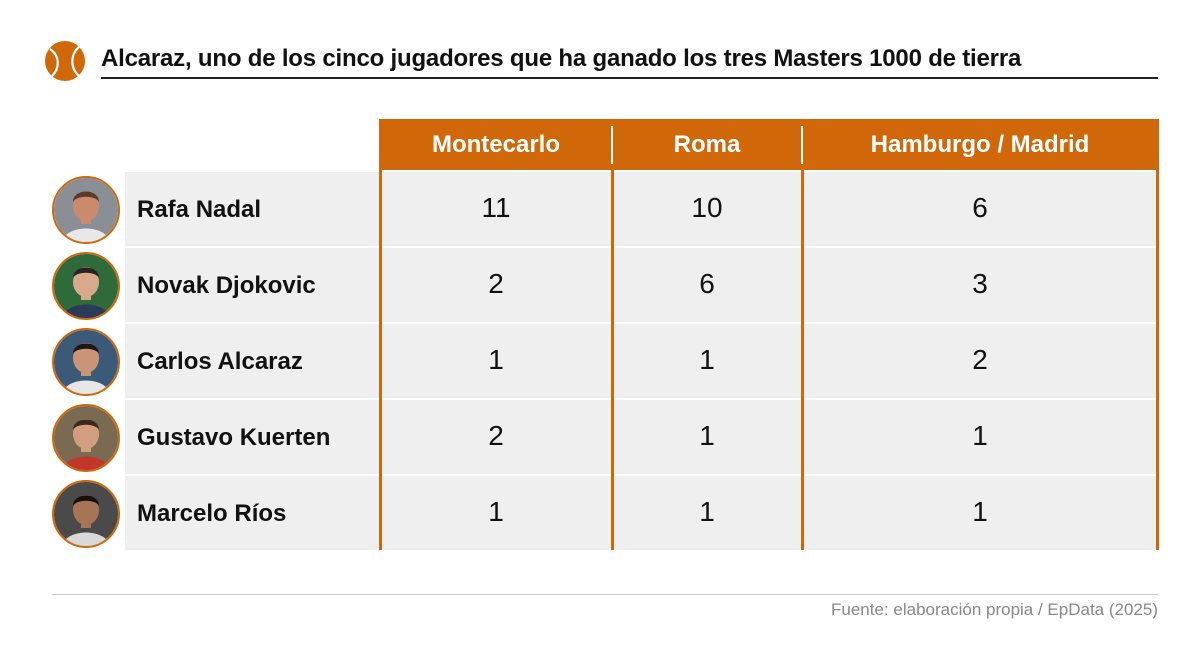 This screenshot has width=1200, height=646. Describe the element at coordinates (495, 144) in the screenshot. I see `column-header: Montecarlo` at that location.